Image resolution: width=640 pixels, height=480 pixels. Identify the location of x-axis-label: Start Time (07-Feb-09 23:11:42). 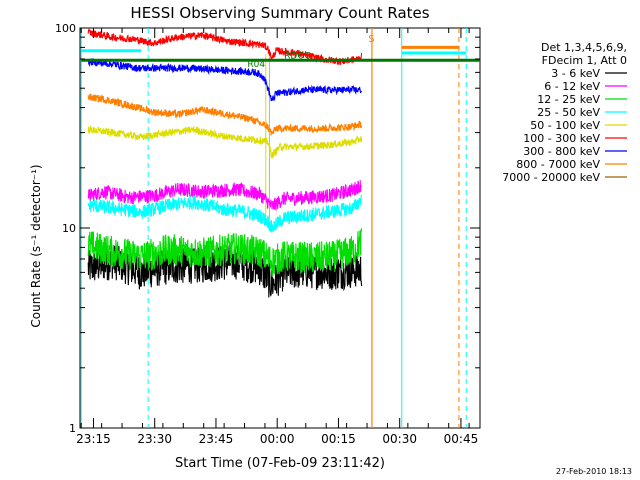
(280, 463).